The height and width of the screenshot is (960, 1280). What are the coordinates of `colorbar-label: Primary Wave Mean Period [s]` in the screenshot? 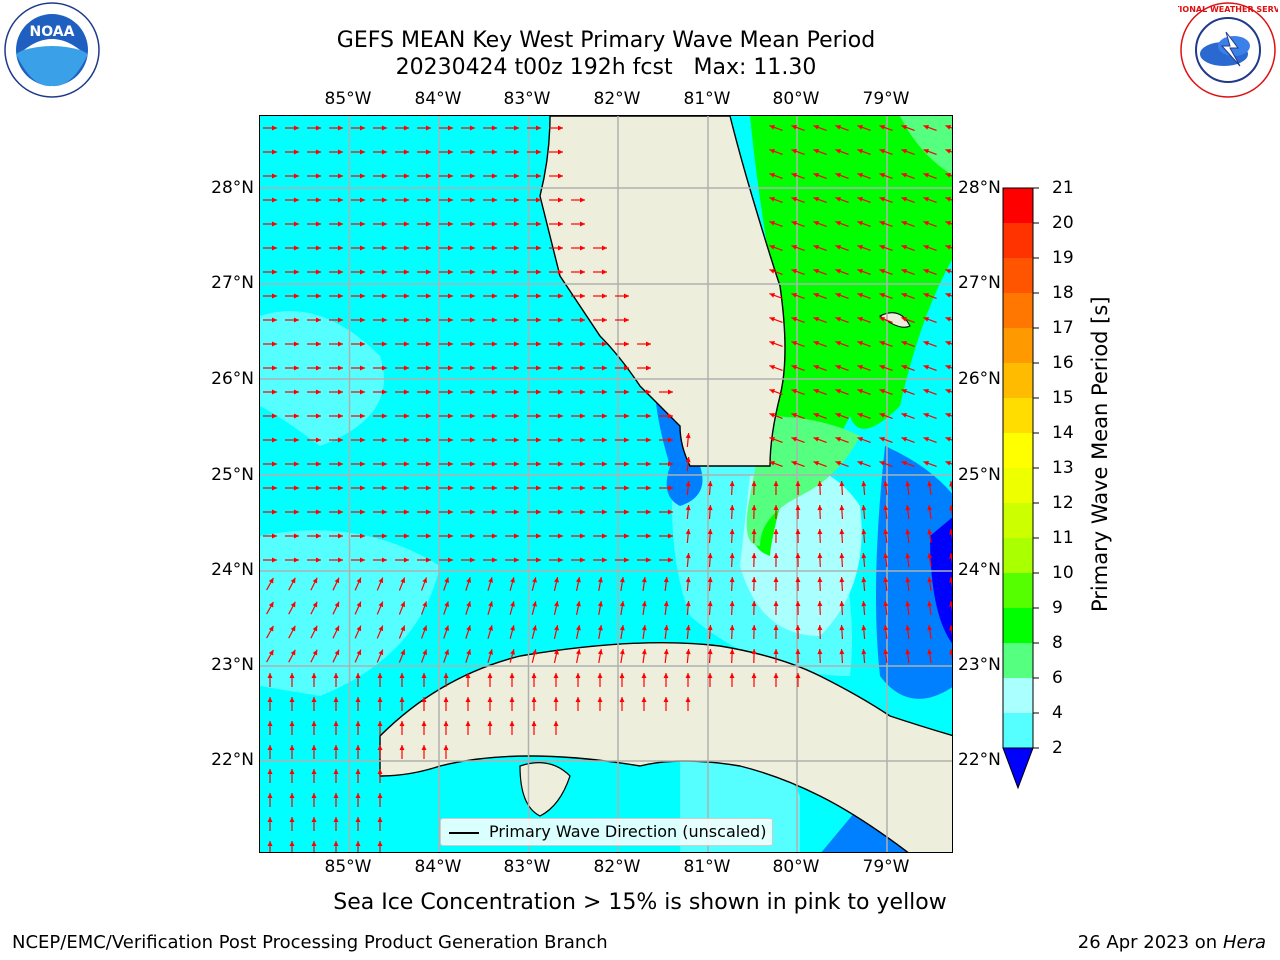 It's located at (1100, 454).